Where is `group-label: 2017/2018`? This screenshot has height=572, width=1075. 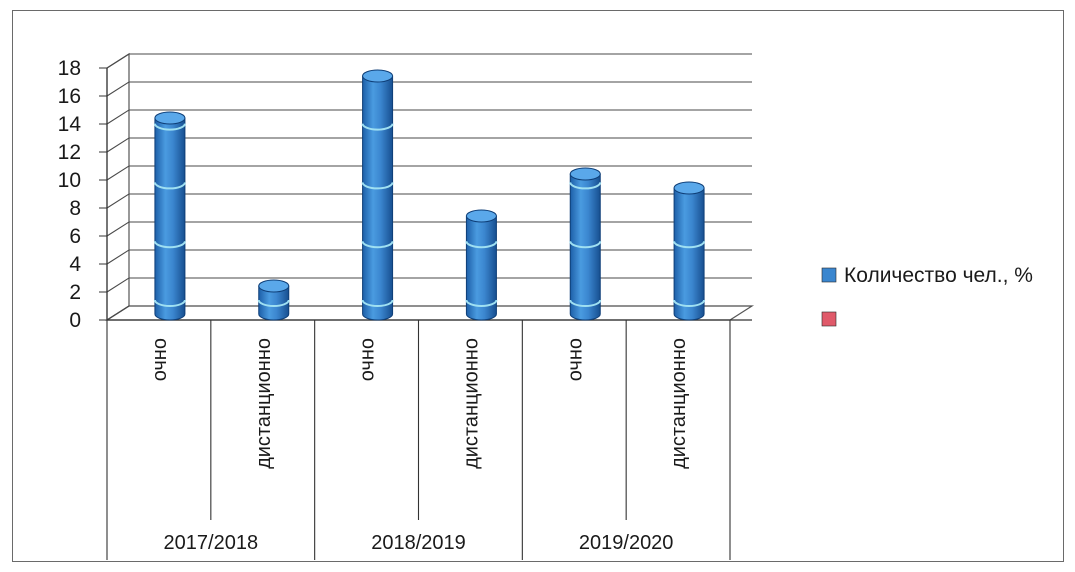
group-label: 2017/2018 is located at coordinates (211, 543).